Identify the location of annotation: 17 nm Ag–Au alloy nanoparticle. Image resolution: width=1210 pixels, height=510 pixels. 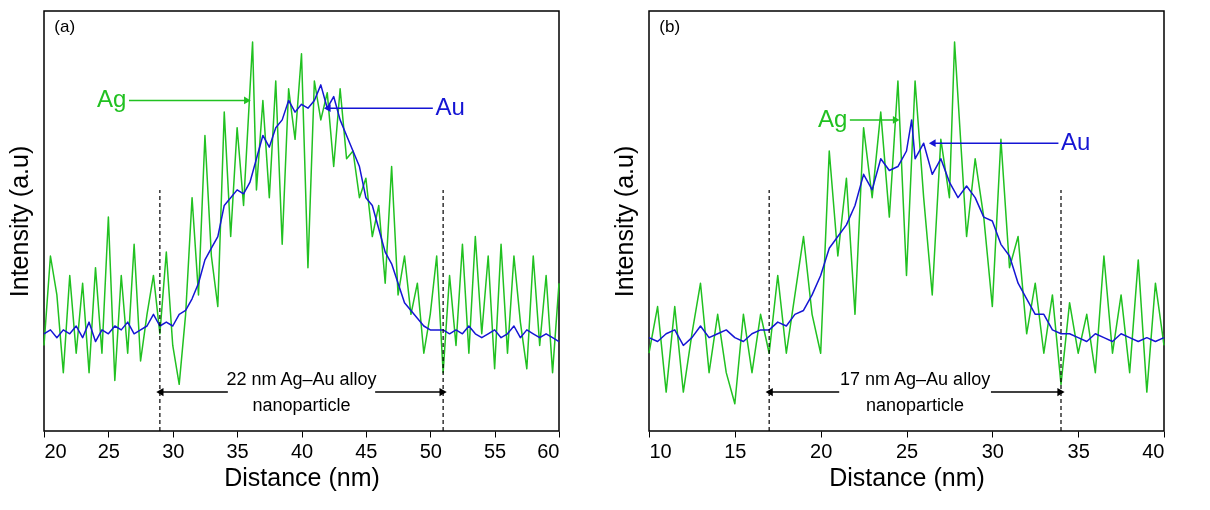
(915, 392).